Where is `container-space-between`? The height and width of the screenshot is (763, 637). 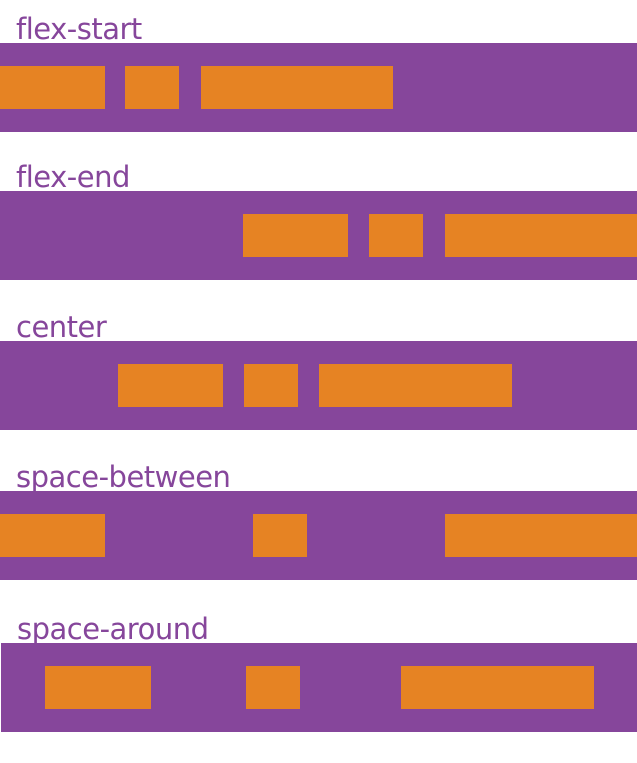 container-space-between is located at coordinates (318, 535).